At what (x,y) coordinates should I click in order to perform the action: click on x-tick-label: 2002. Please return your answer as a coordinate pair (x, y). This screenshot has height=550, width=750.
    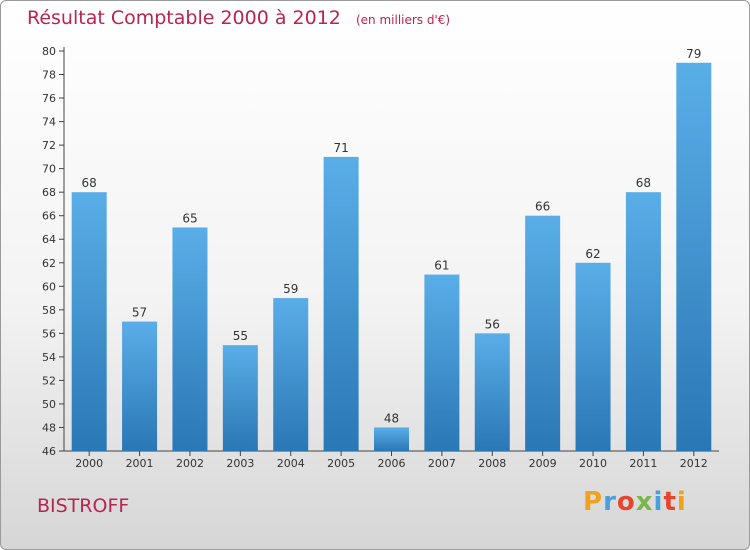
    Looking at the image, I should click on (190, 463).